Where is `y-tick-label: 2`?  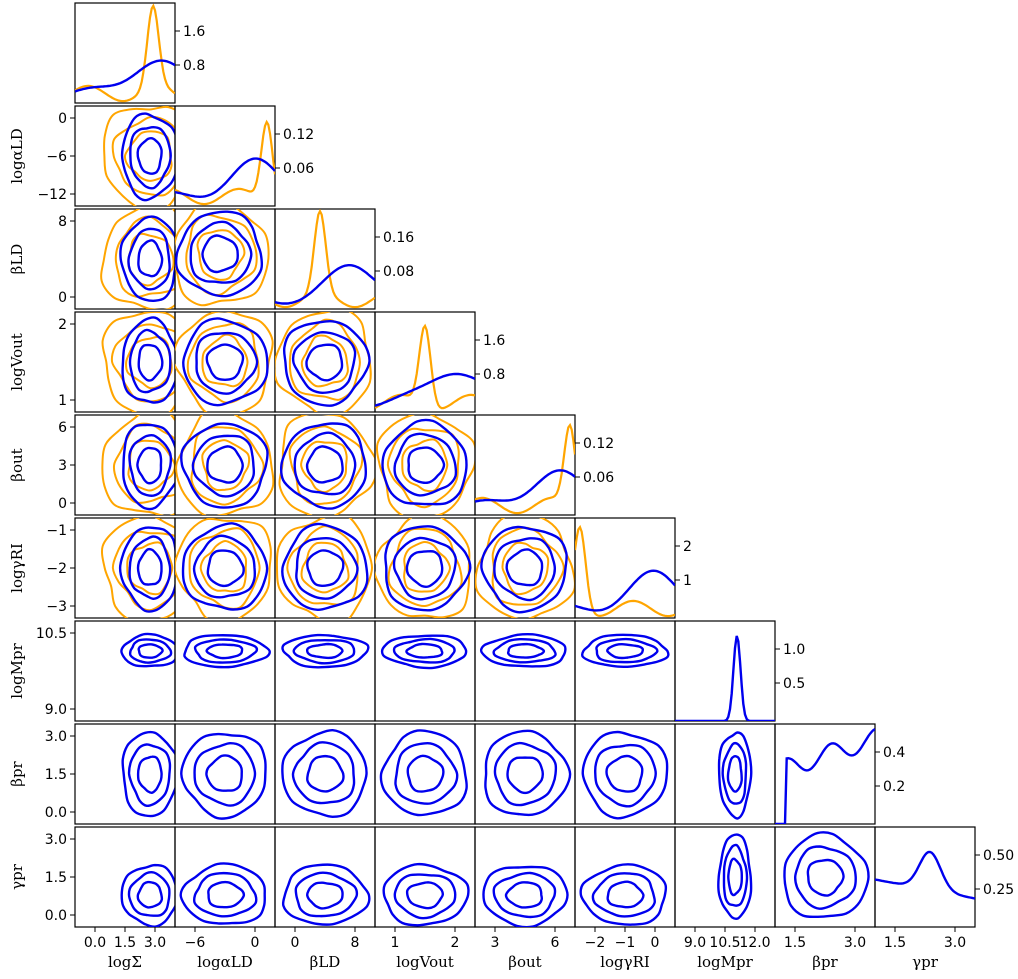 y-tick-label: 2 is located at coordinates (62, 325).